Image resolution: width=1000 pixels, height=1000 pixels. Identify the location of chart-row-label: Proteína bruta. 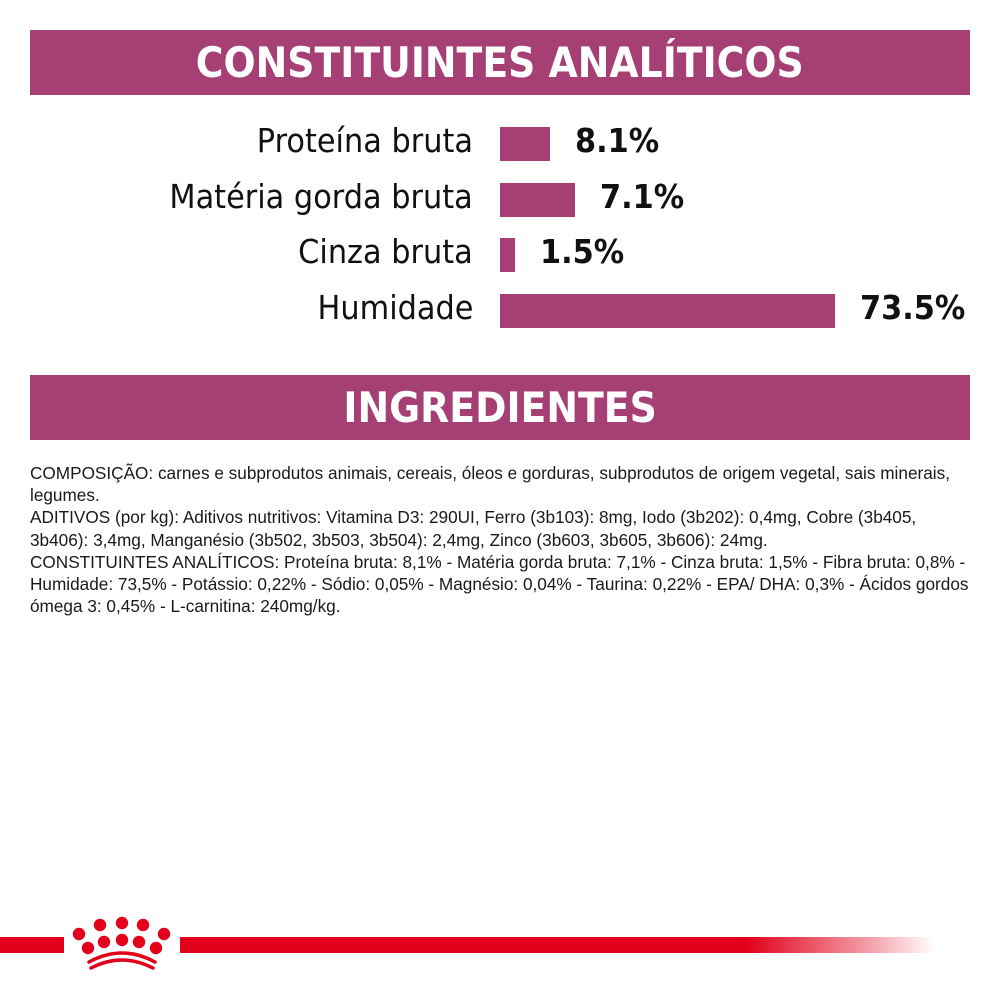
(364, 140).